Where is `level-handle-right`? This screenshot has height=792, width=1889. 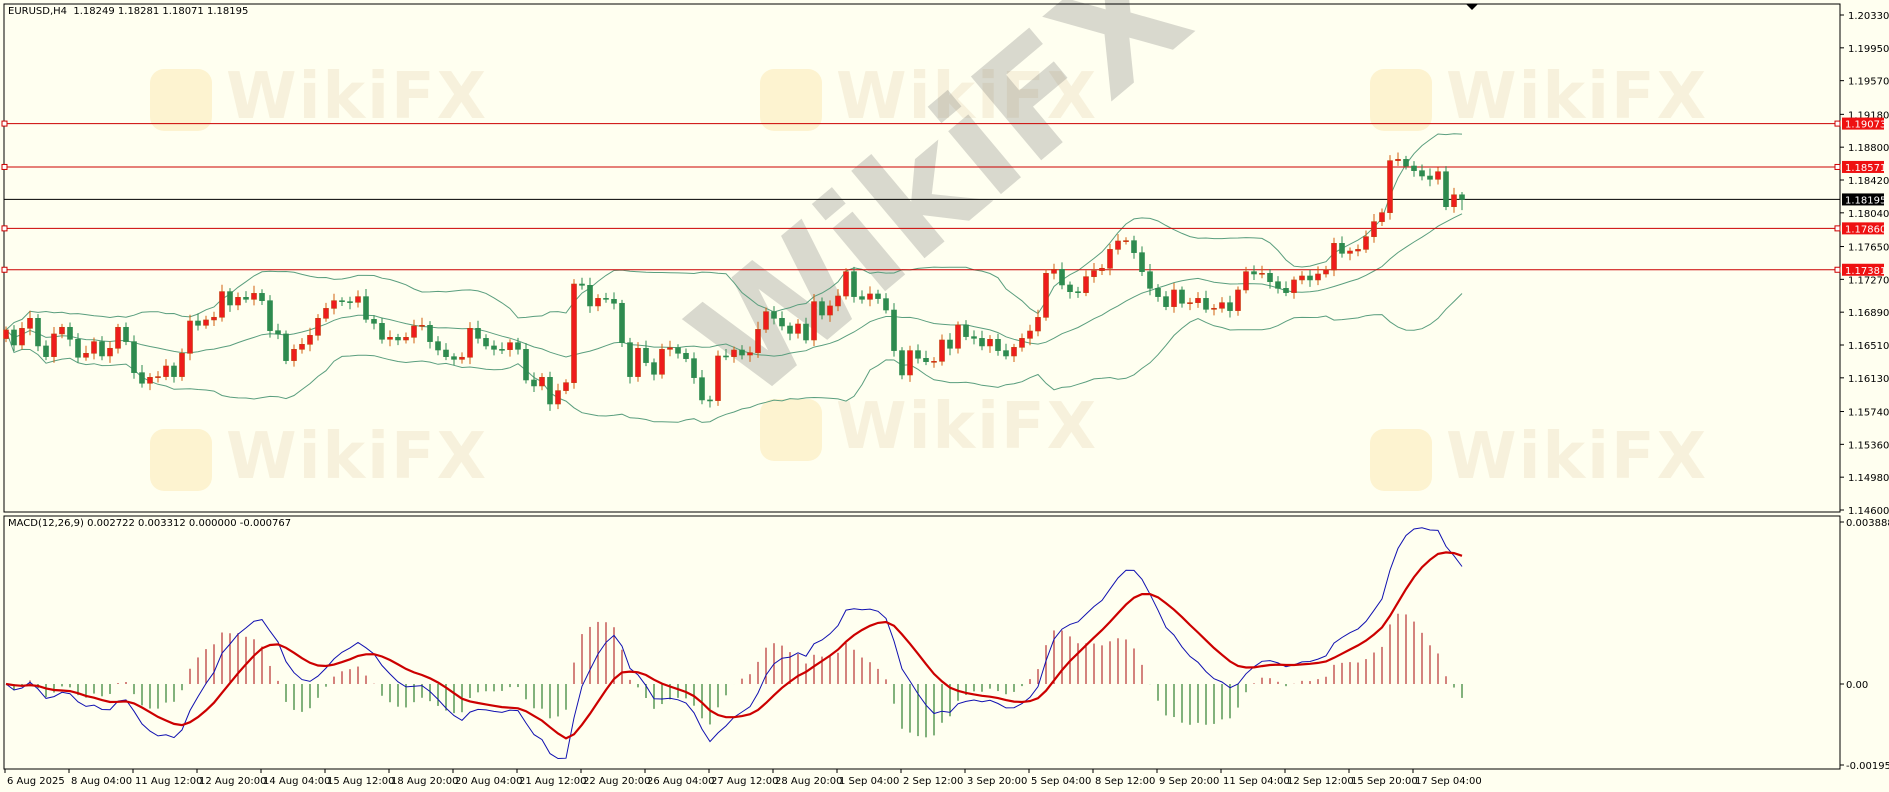 level-handle-right is located at coordinates (1837, 166).